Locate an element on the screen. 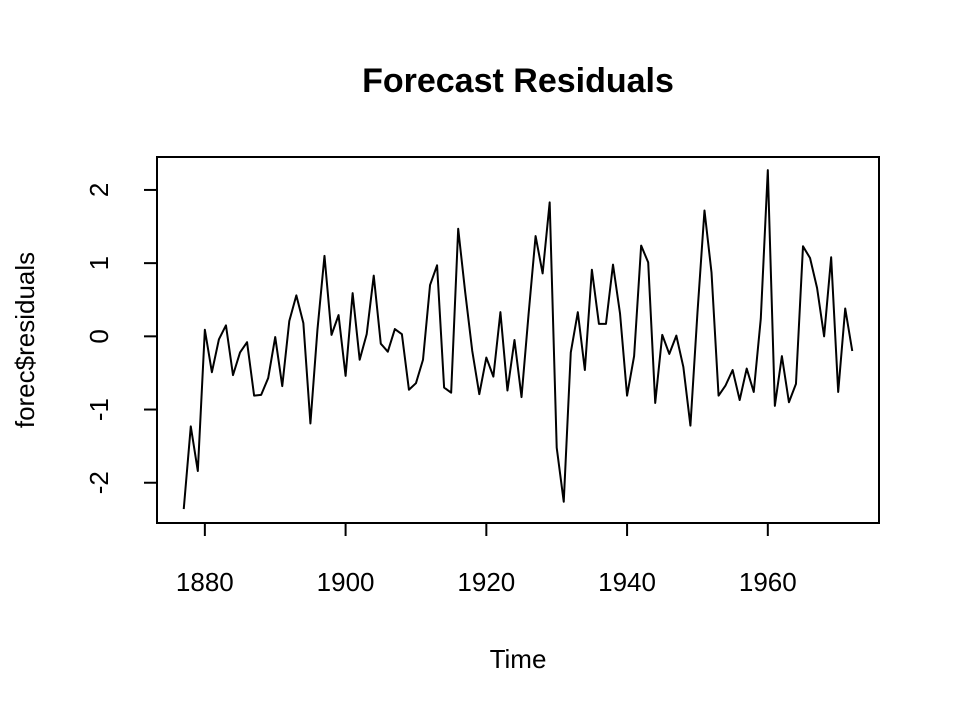 The height and width of the screenshot is (720, 960). x-tick-label: 1960 is located at coordinates (768, 582).